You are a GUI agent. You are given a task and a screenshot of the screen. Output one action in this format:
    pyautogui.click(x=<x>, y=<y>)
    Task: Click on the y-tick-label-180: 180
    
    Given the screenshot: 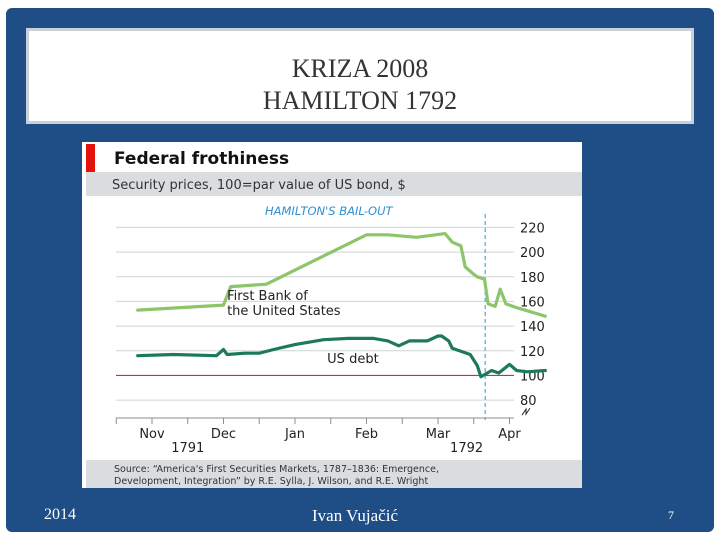 What is the action you would take?
    pyautogui.click(x=532, y=278)
    